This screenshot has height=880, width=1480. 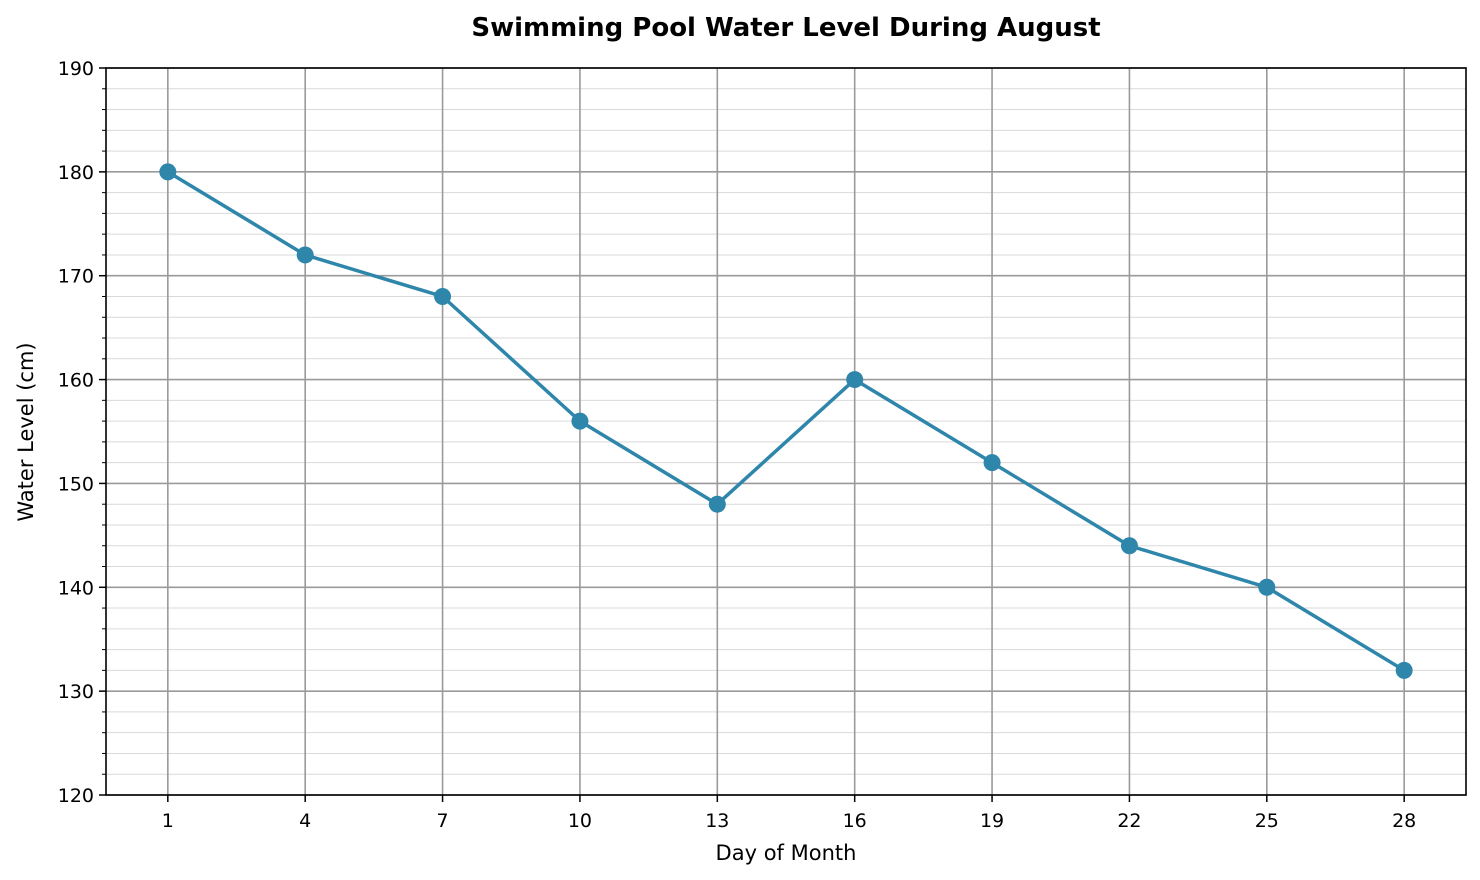 I want to click on y-tick-label: 160, so click(x=76, y=381).